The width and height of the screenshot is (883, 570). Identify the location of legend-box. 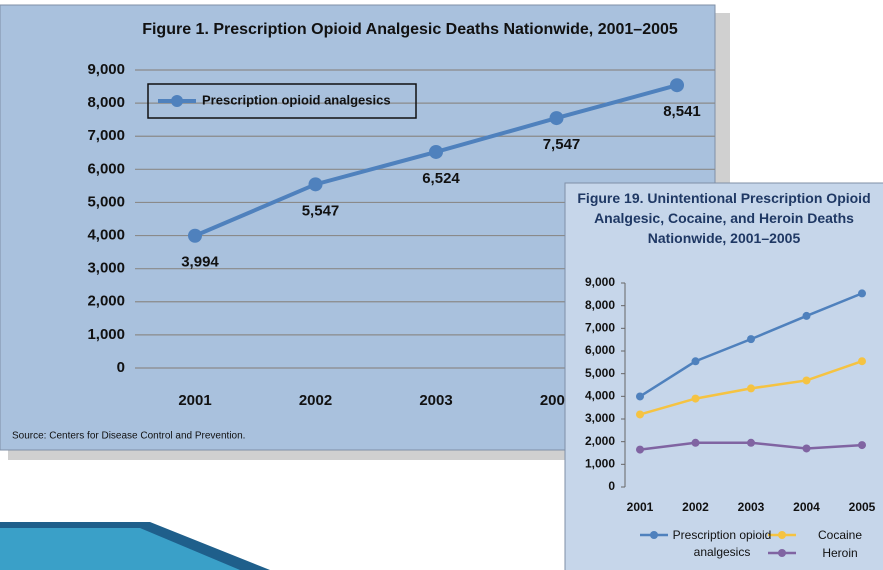
(282, 101).